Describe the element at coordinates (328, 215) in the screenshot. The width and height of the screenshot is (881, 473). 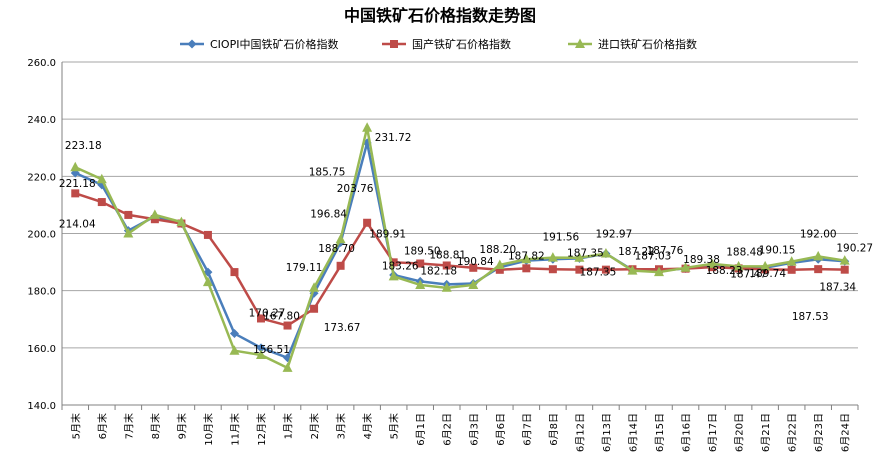
I see `data-label: 196.84` at that location.